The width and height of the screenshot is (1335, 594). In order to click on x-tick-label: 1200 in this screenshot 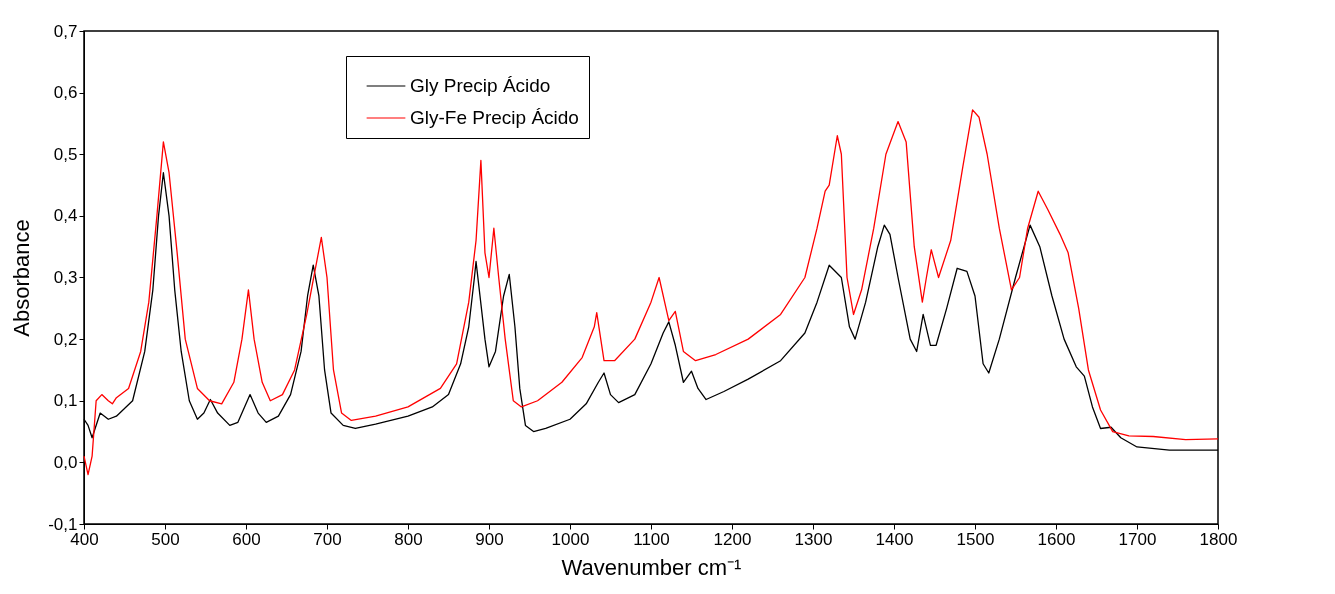, I will do `click(732, 539)`.